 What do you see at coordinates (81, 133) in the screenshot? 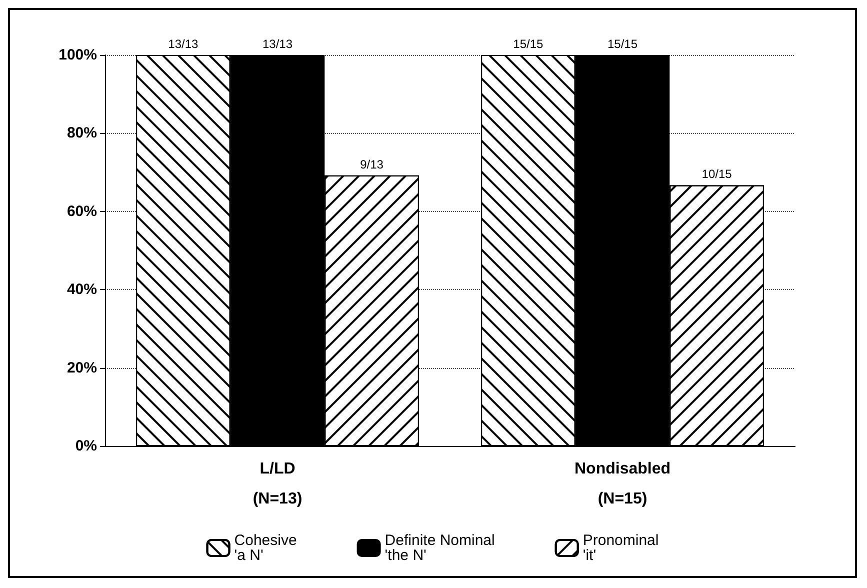
I see `y-tick-label: 80%` at bounding box center [81, 133].